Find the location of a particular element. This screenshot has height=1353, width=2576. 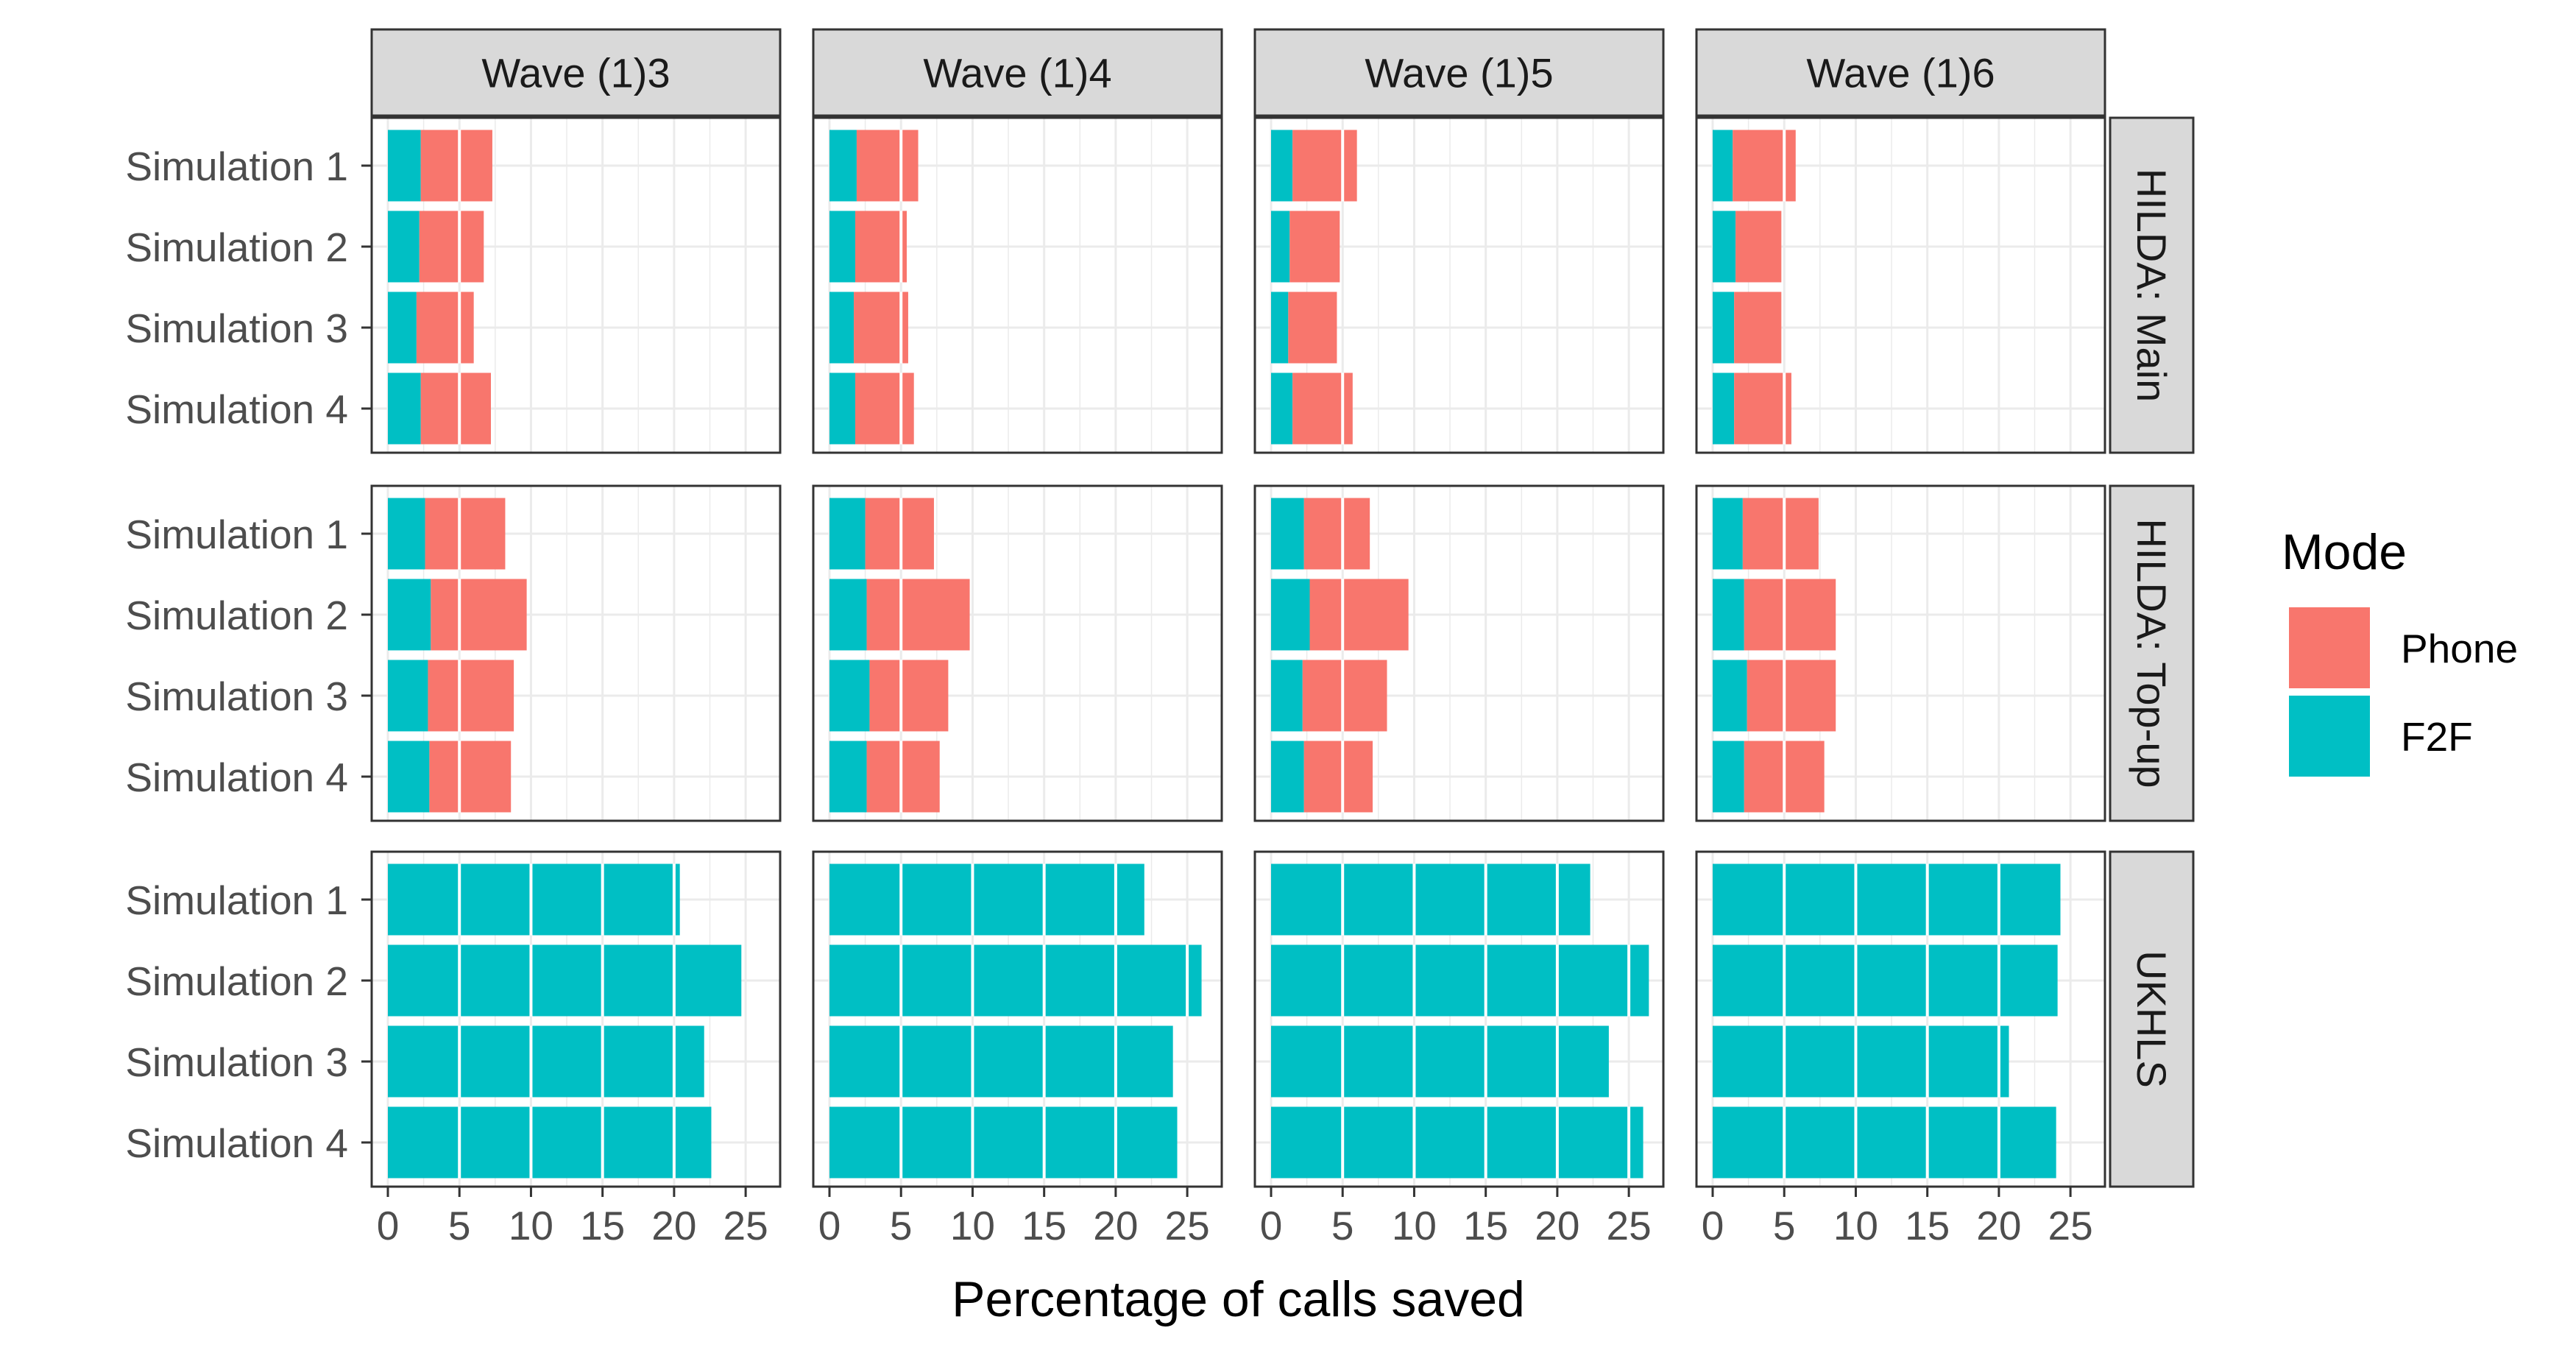

row-strip-label: HILDA: Top-up is located at coordinates (2152, 653).